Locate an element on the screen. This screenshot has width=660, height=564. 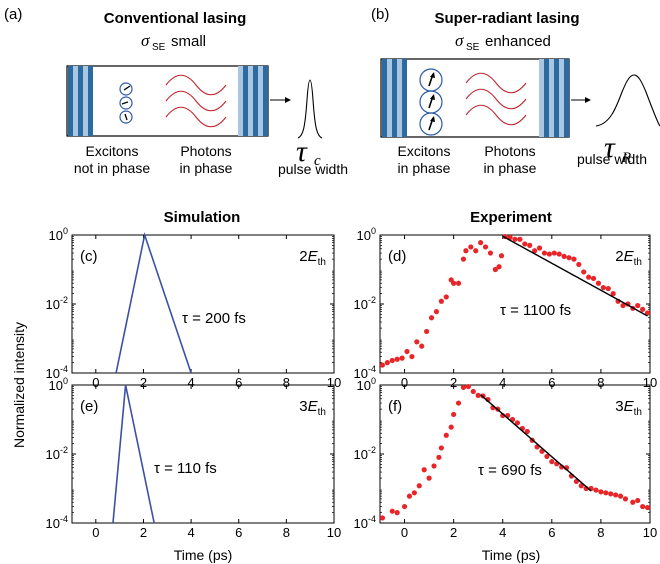
y-tick-label: 10⁻⁴ is located at coordinates (365, 522).